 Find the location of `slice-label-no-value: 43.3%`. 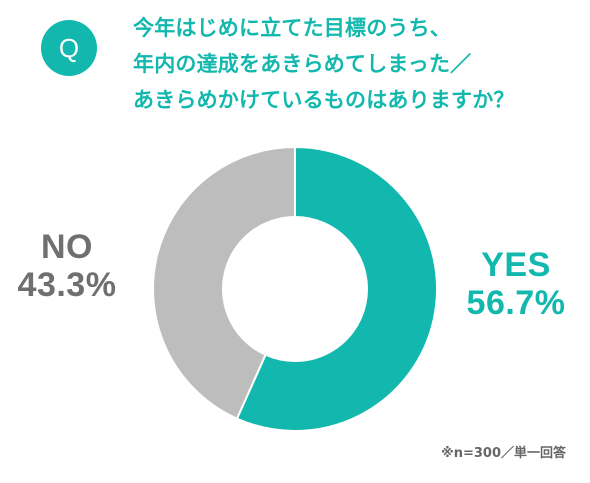

slice-label-no-value: 43.3% is located at coordinates (67, 285).